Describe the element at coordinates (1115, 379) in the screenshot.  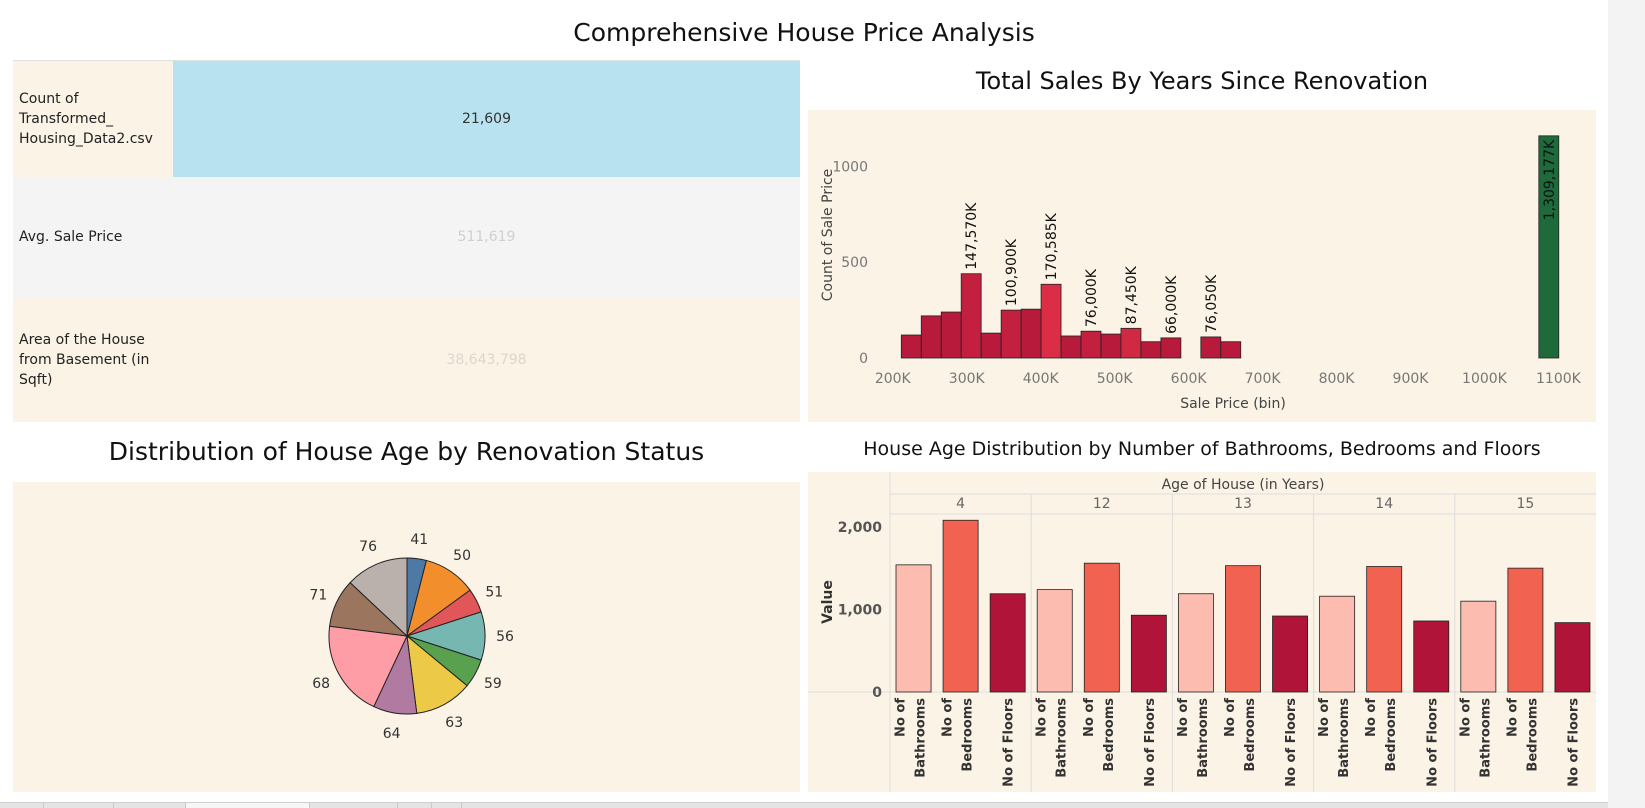
I see `x-tick-label: 500K` at that location.